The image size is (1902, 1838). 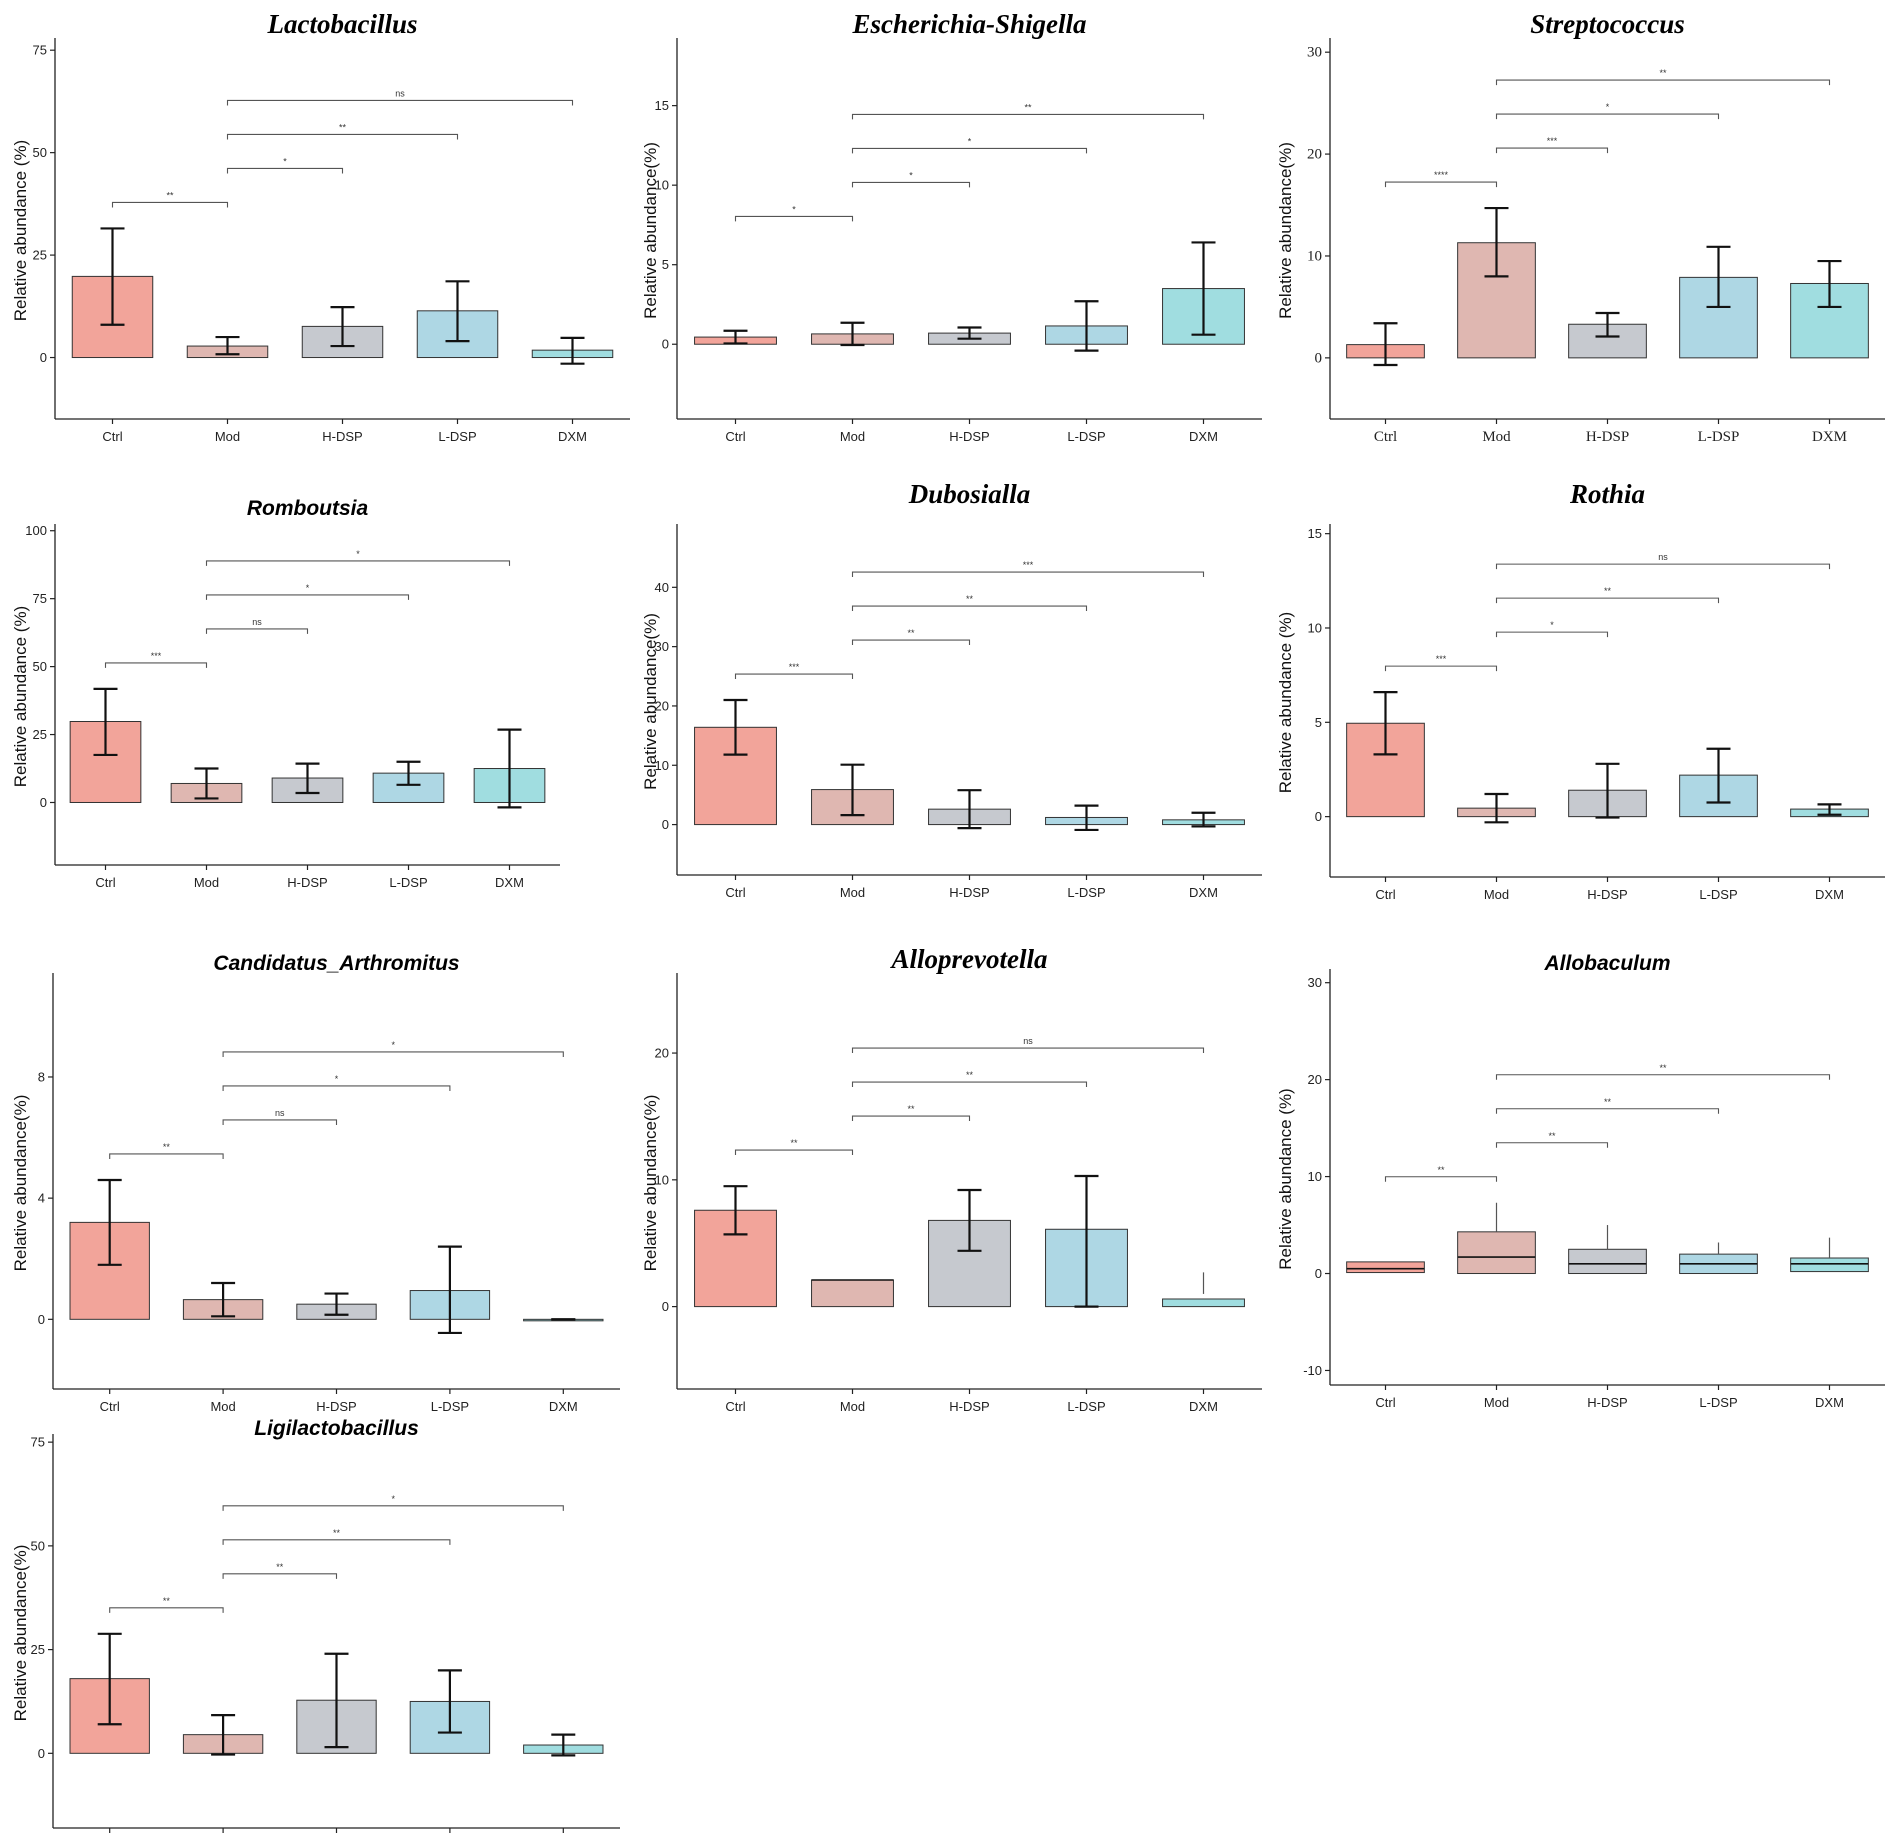 What do you see at coordinates (1314, 53) in the screenshot?
I see `y-tick-label: 30` at bounding box center [1314, 53].